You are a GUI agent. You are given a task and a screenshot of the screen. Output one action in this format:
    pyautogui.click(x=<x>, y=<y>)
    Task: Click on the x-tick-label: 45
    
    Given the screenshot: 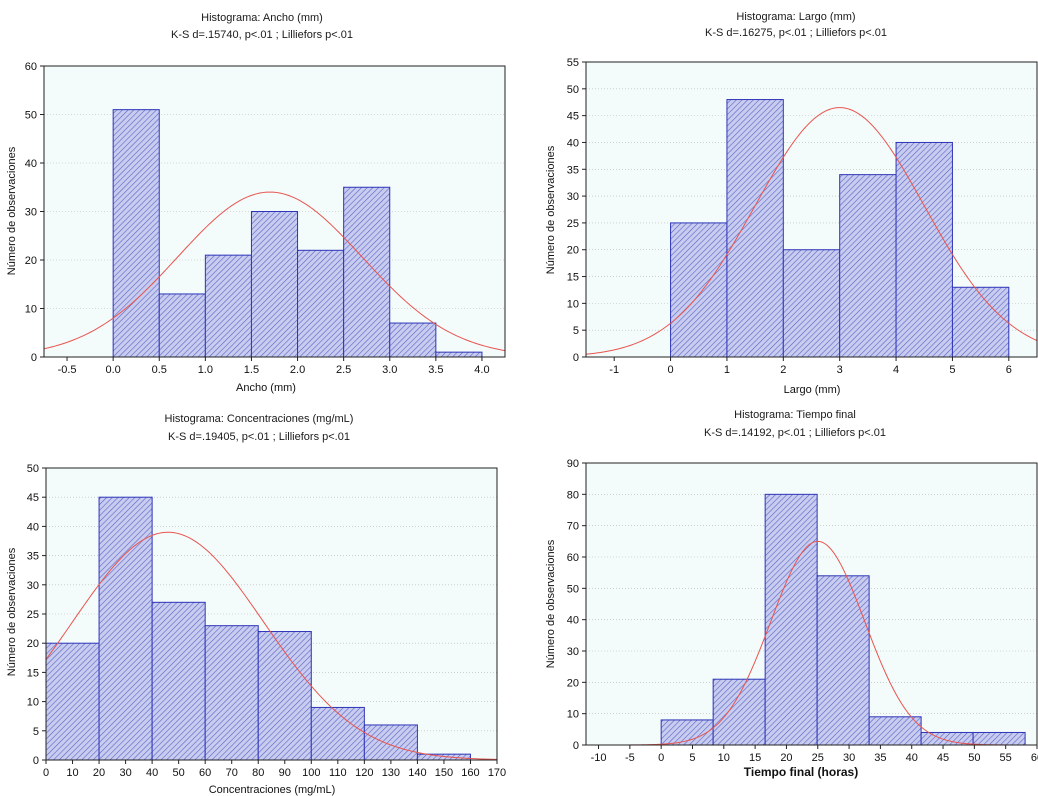 What is the action you would take?
    pyautogui.click(x=943, y=758)
    